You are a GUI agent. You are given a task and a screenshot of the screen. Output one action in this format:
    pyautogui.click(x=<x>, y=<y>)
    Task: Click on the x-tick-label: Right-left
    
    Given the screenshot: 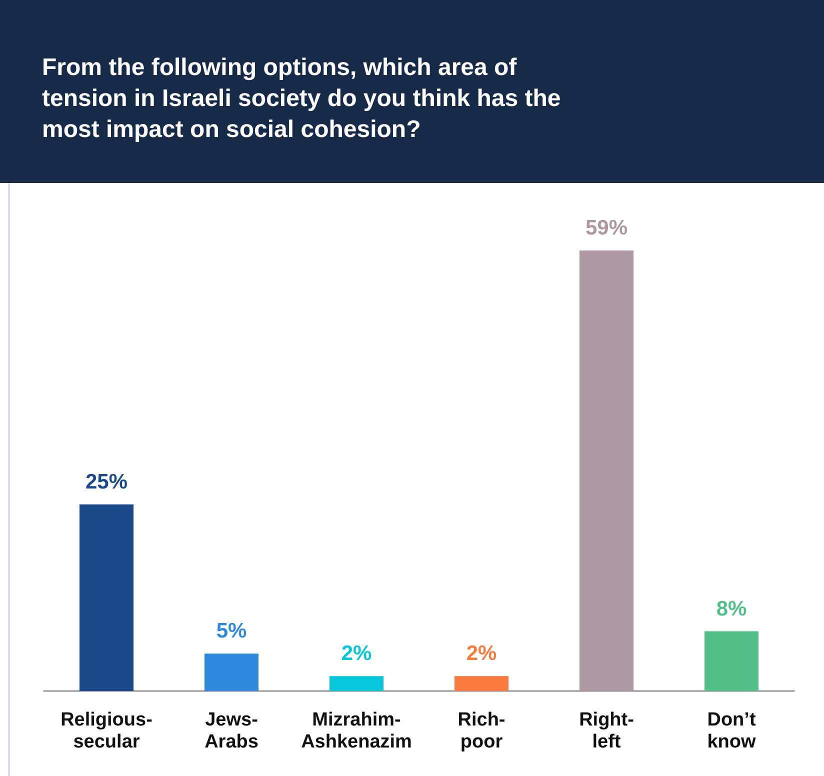 What is the action you would take?
    pyautogui.click(x=606, y=731)
    